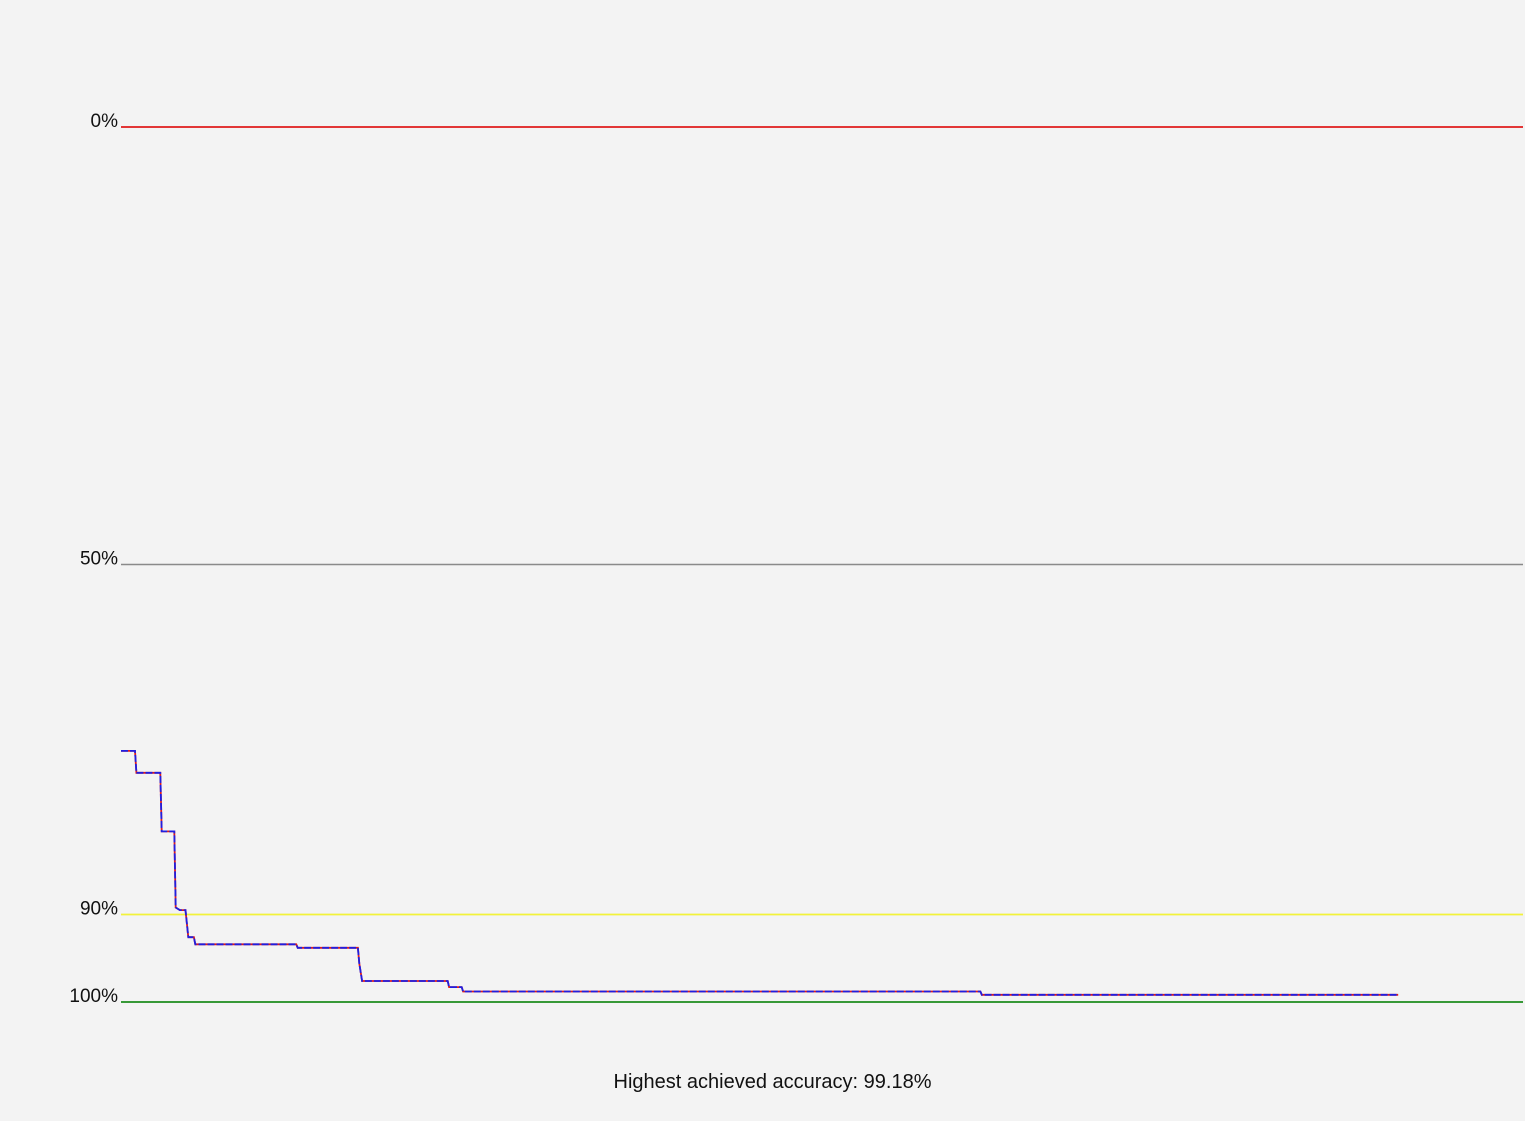 The height and width of the screenshot is (1121, 1525). Describe the element at coordinates (105, 121) in the screenshot. I see `y-tick-label-0: 0%` at that location.